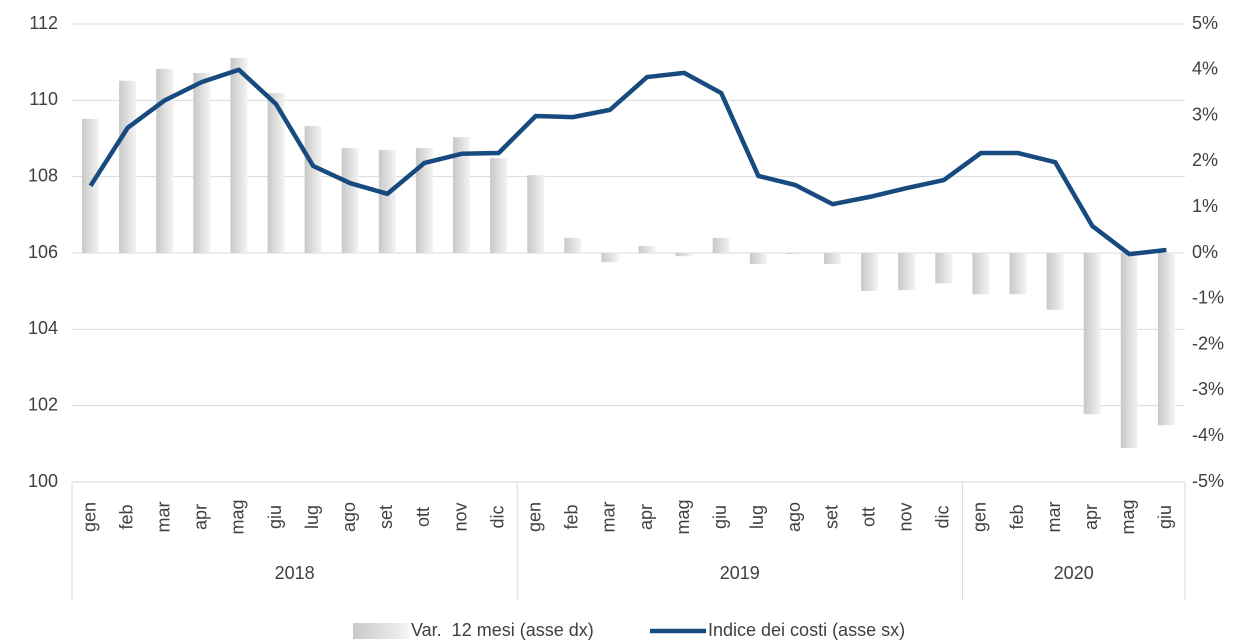  I want to click on legend-swatch, so click(381, 631).